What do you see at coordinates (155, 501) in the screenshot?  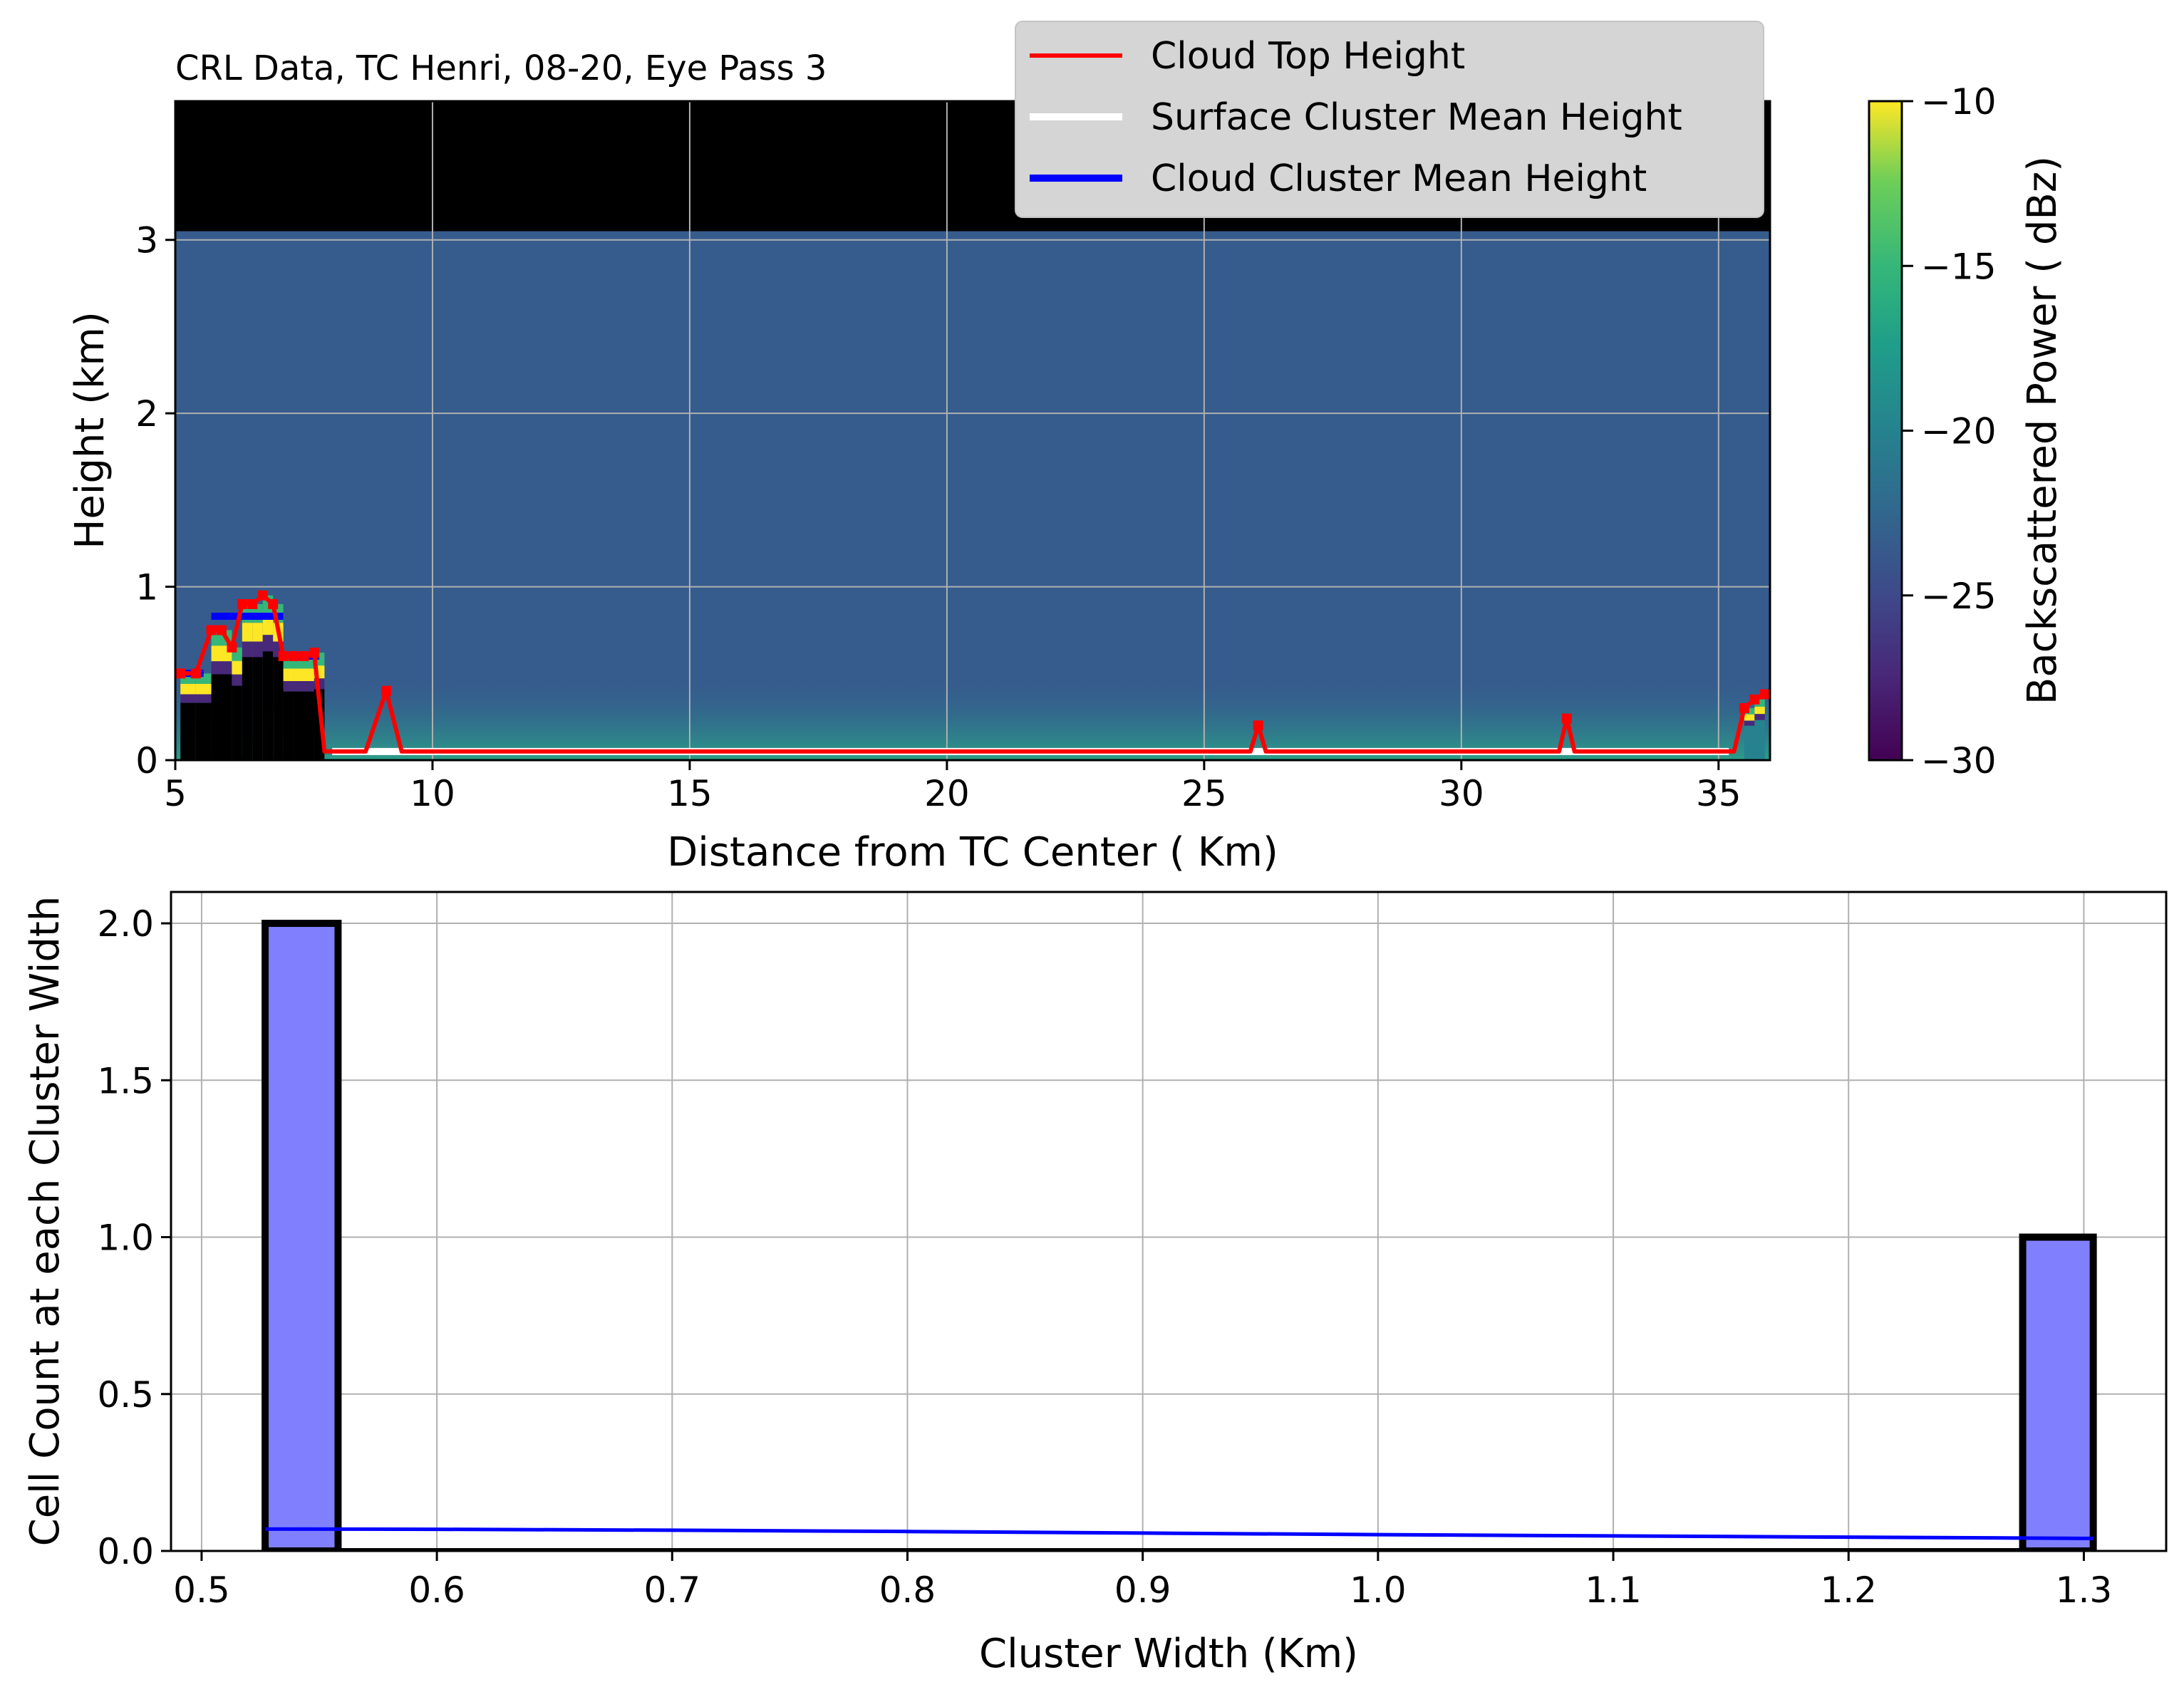 I see `top-y-ticks: 0 1 2 3` at bounding box center [155, 501].